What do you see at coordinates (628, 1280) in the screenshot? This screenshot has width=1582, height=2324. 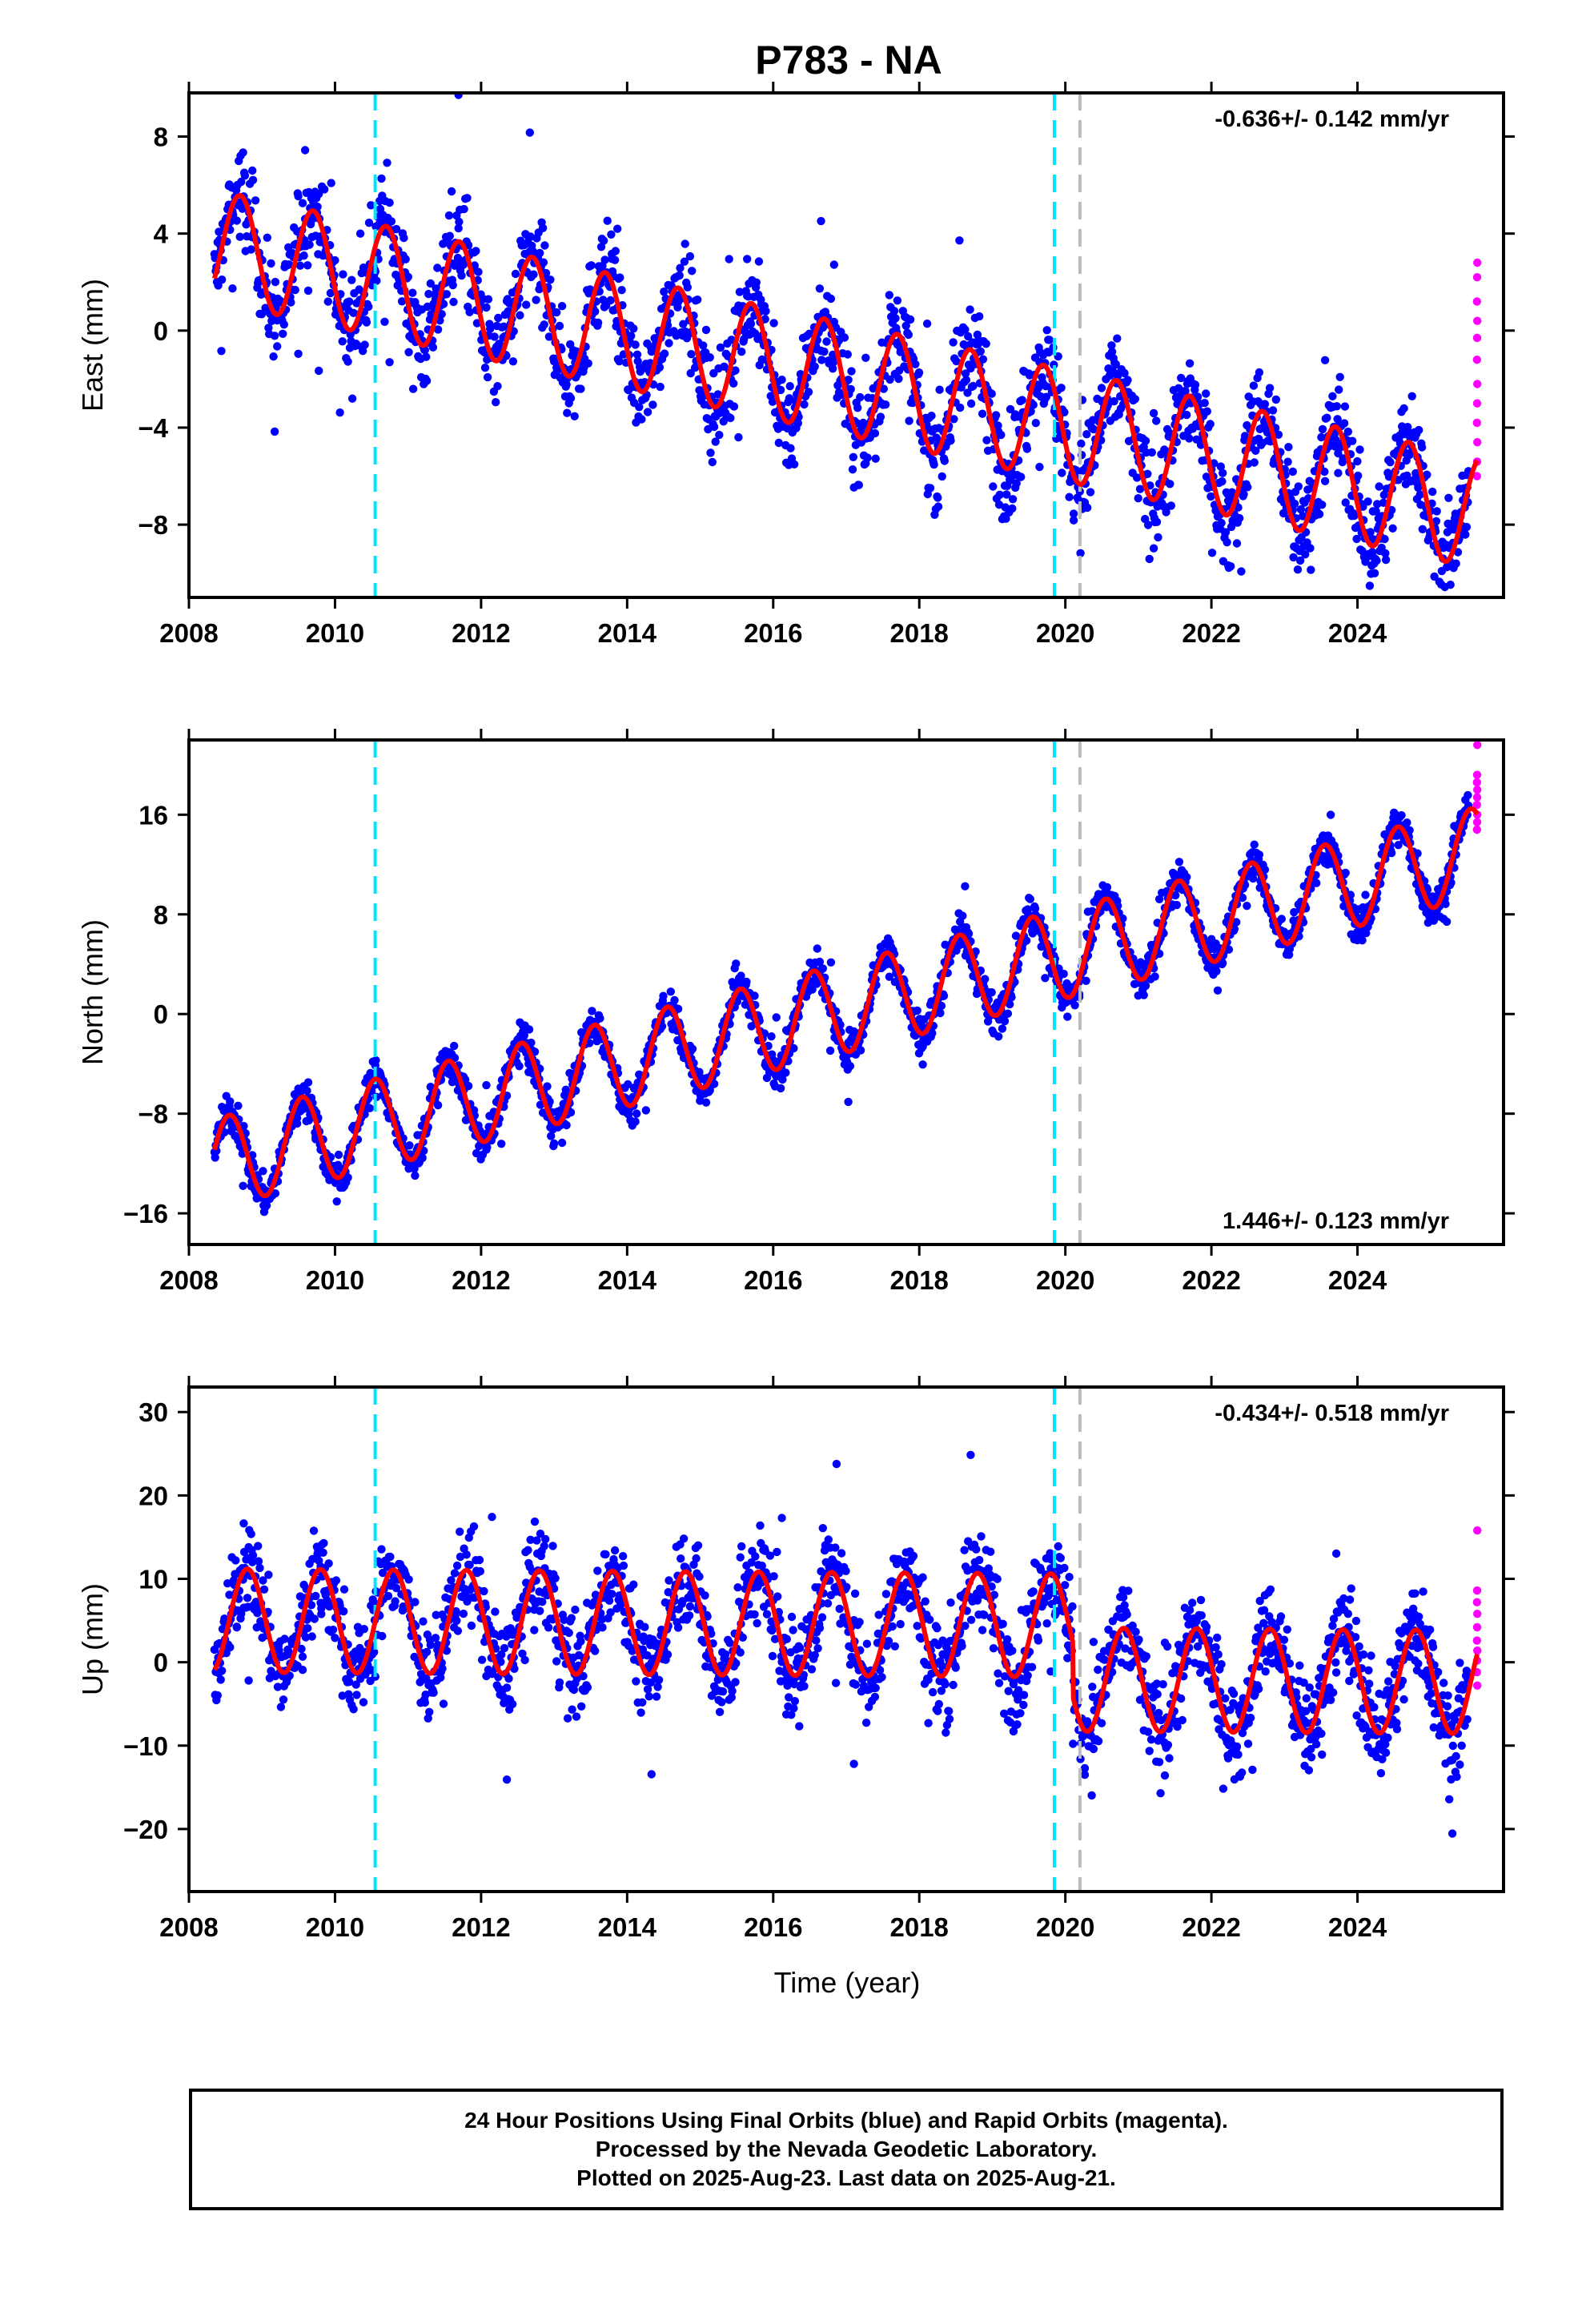 I see `x-tick-label: 2014` at bounding box center [628, 1280].